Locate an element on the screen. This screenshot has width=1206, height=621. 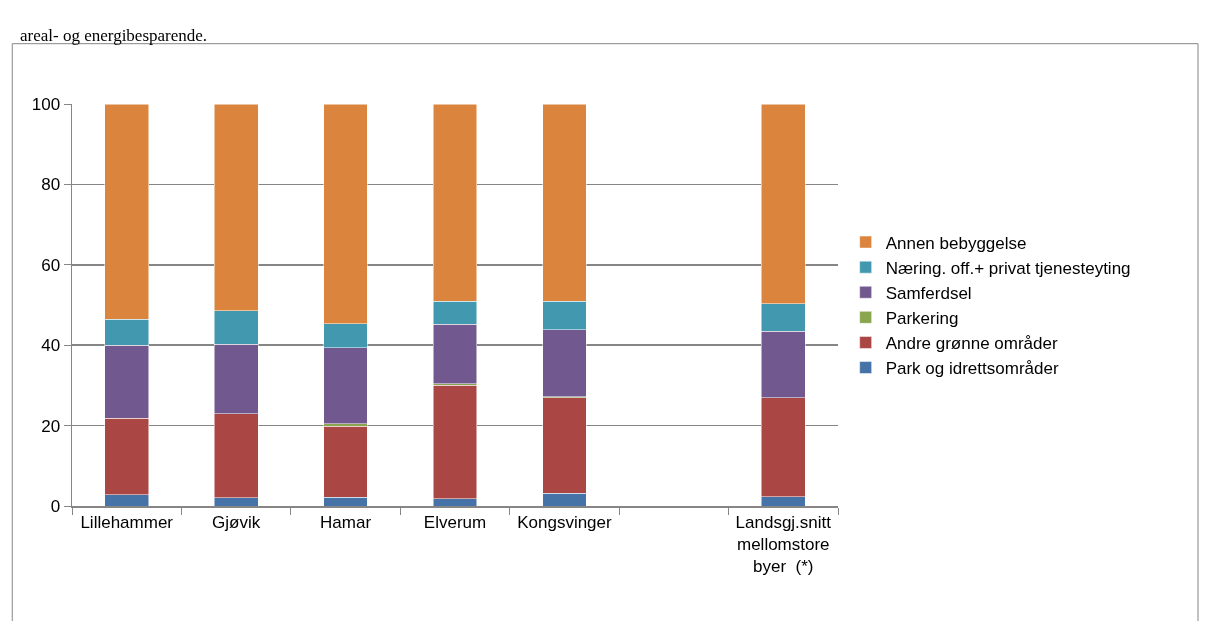
legend-label: Park og idrettsområder is located at coordinates (972, 369).